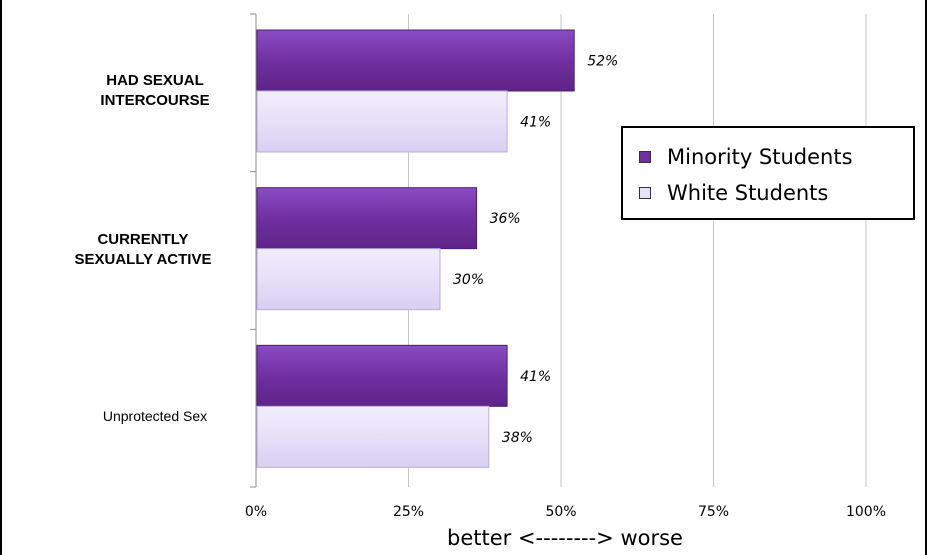 This screenshot has height=555, width=927. What do you see at coordinates (143, 259) in the screenshot?
I see `category-label-line: SEXUALLY ACTIVE` at bounding box center [143, 259].